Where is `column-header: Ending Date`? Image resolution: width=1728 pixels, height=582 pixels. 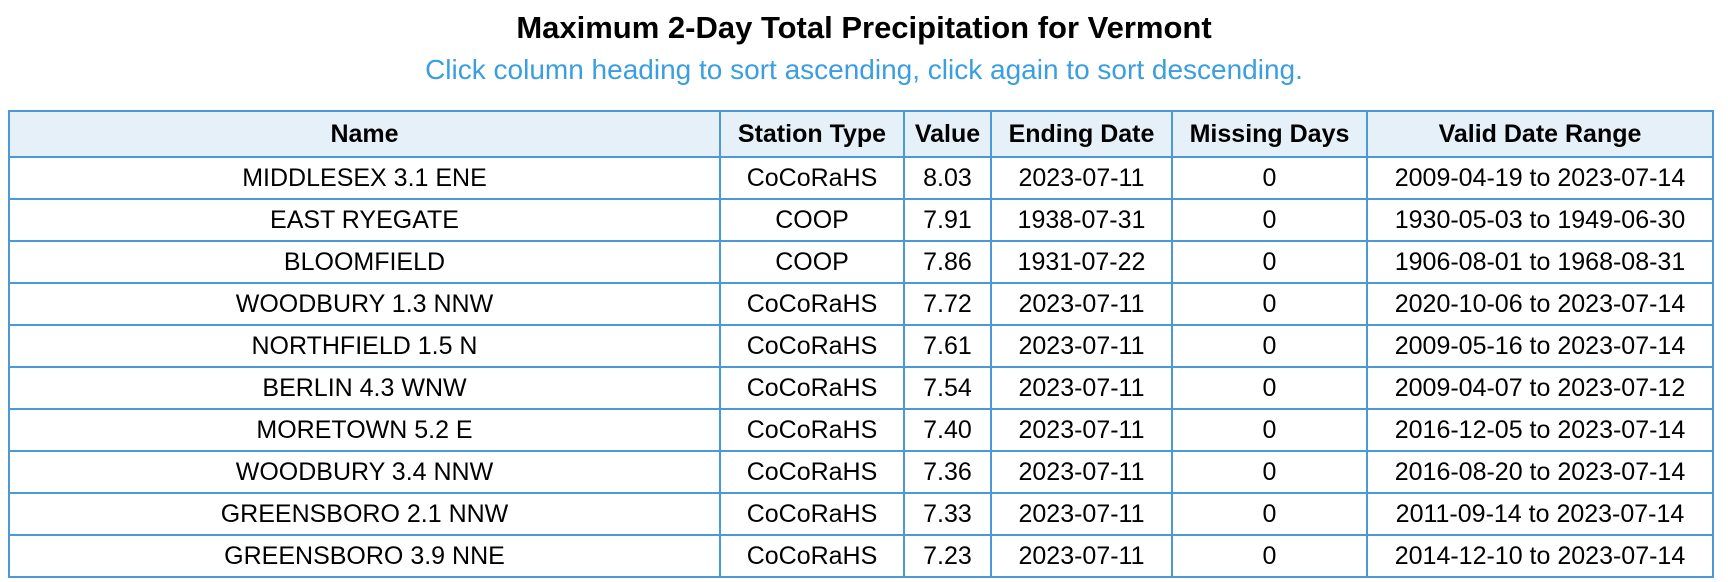 column-header: Ending Date is located at coordinates (1081, 134).